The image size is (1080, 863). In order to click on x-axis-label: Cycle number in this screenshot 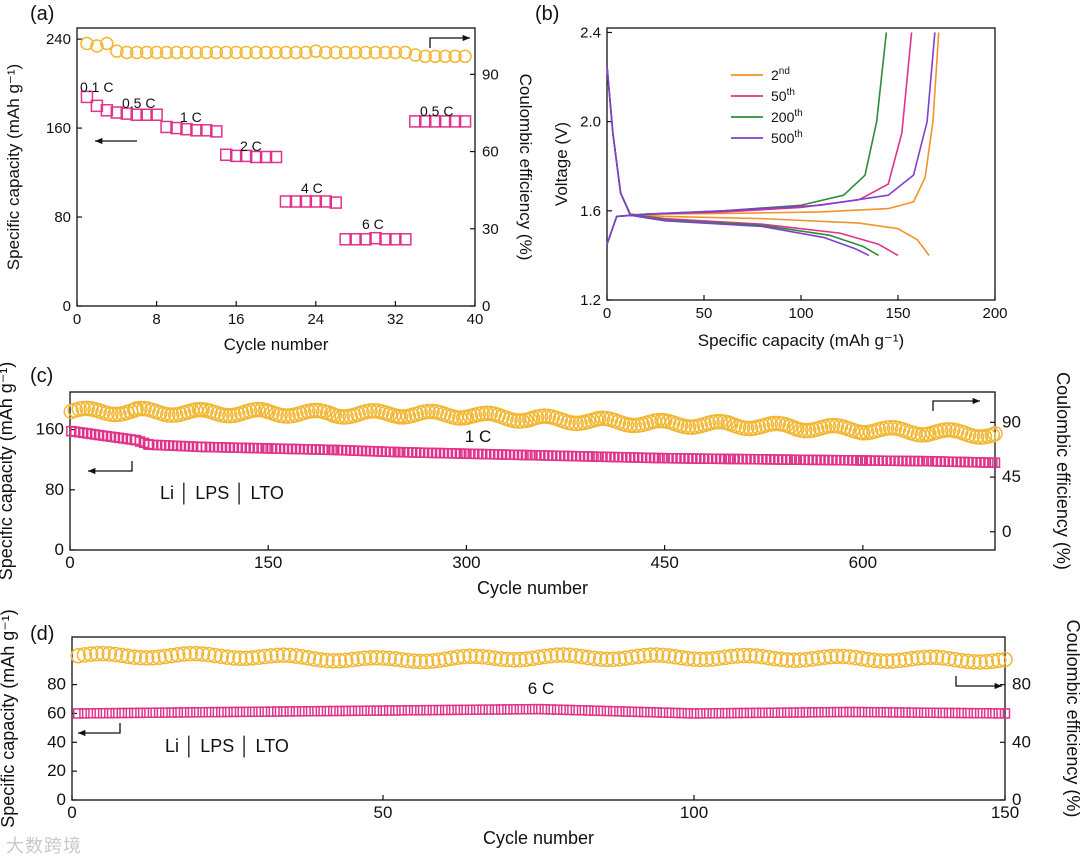, I will do `click(538, 838)`.